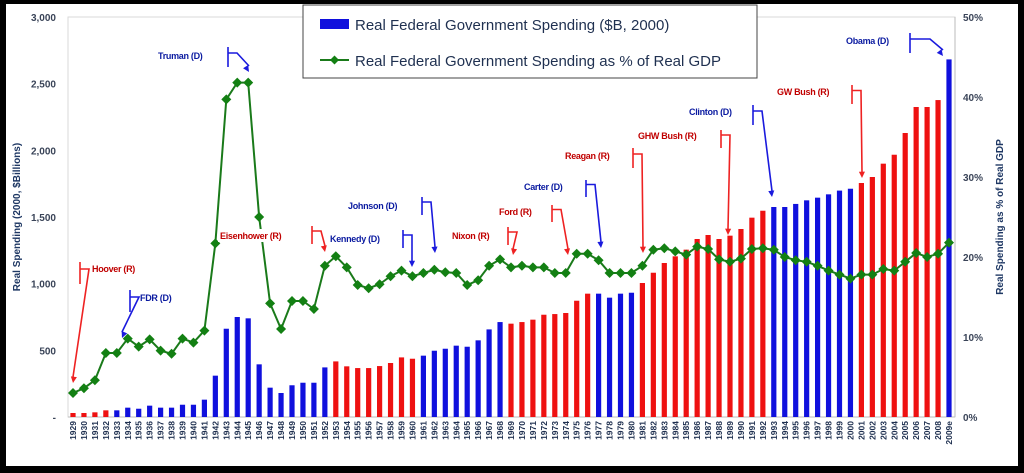  I want to click on bar-1951, so click(314, 399).